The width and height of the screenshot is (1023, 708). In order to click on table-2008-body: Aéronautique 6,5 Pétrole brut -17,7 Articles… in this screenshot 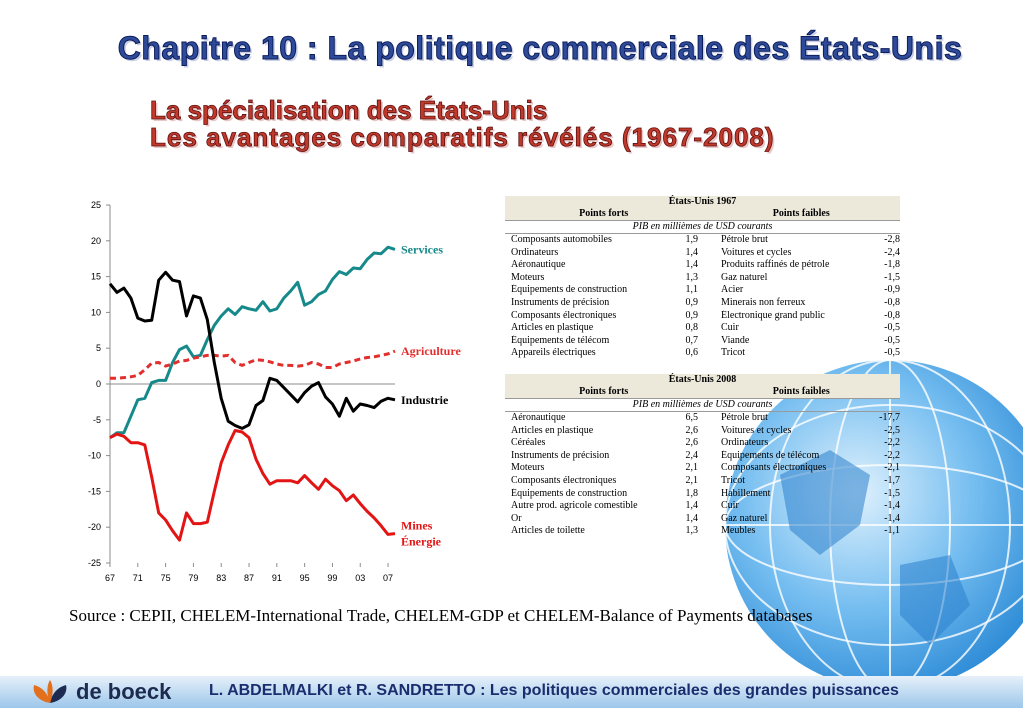, I will do `click(702, 475)`.